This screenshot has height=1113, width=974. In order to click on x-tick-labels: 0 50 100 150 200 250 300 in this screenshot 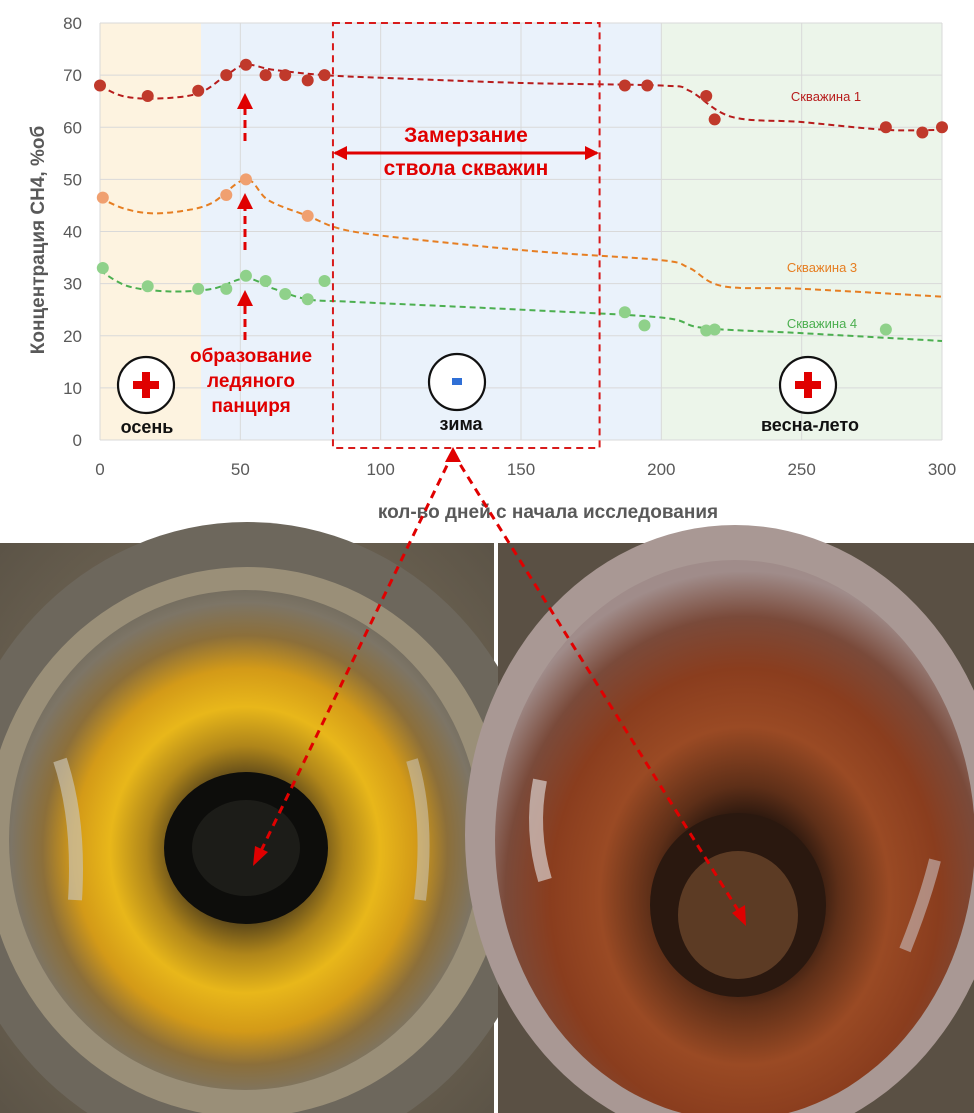, I will do `click(525, 469)`.